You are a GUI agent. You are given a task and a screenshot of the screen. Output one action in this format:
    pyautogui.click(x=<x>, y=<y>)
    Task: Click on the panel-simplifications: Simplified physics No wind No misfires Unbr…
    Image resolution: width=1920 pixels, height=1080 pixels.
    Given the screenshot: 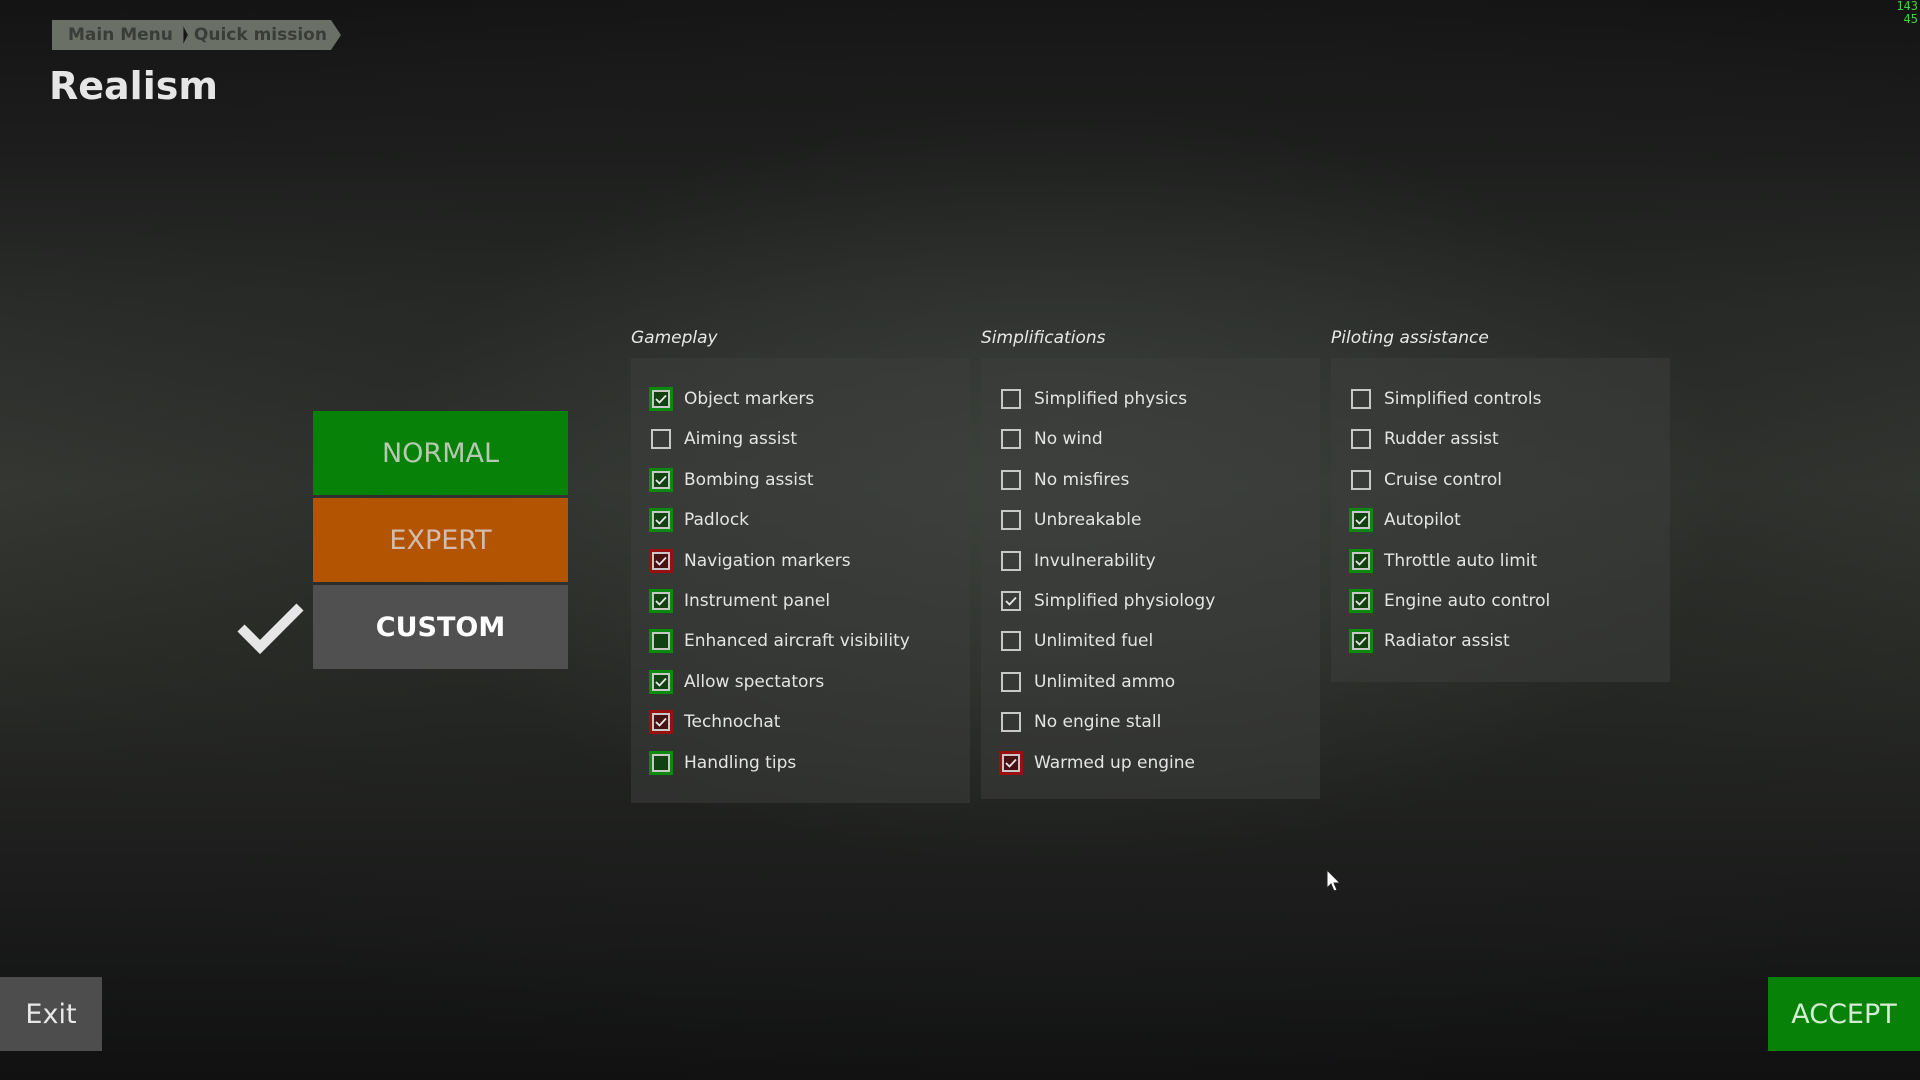 What is the action you would take?
    pyautogui.click(x=1150, y=578)
    